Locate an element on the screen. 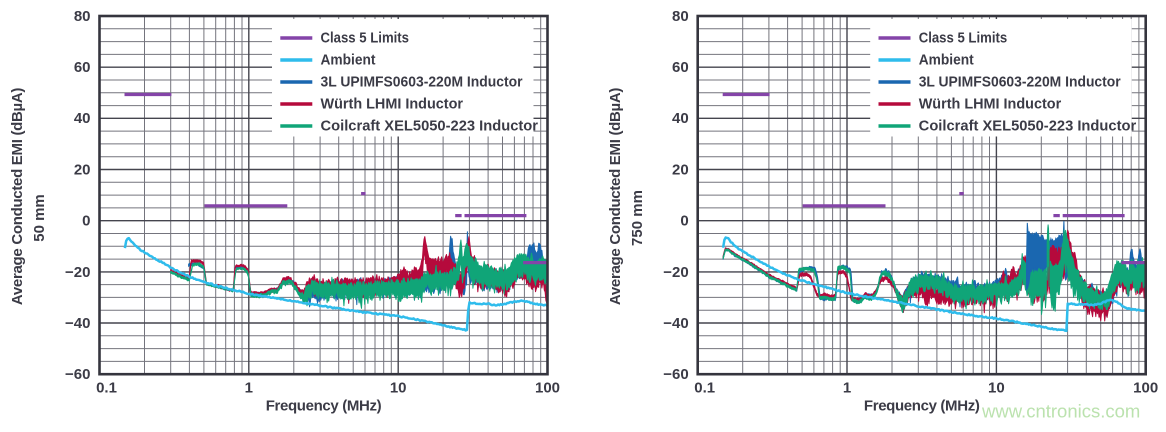  svg-text: 50 mm is located at coordinates (39, 218).